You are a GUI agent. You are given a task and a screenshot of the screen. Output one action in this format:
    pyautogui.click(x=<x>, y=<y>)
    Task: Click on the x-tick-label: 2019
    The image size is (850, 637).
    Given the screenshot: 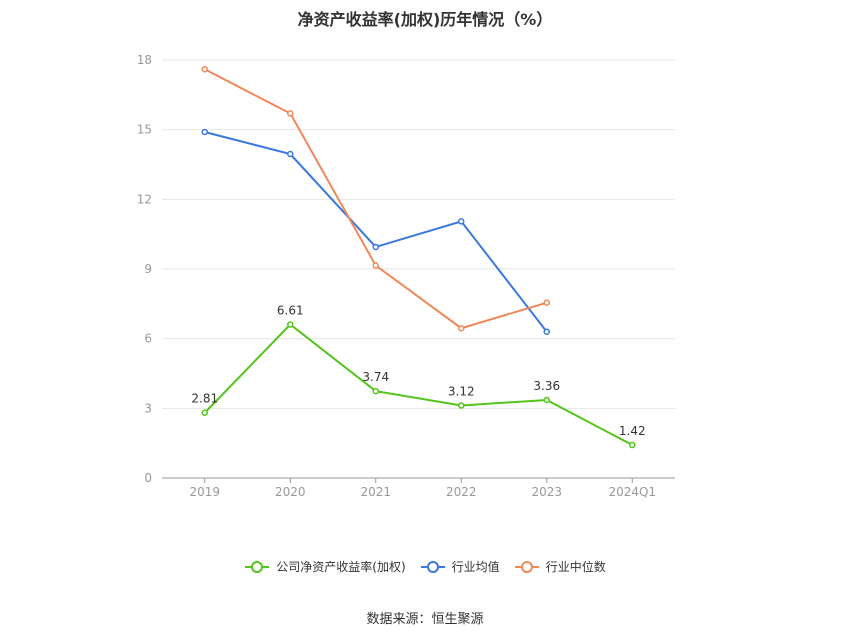 What is the action you would take?
    pyautogui.click(x=204, y=492)
    